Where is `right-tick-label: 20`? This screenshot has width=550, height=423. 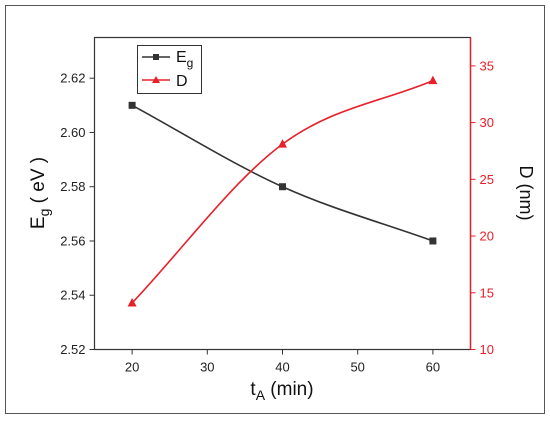 right-tick-label: 20 is located at coordinates (487, 236).